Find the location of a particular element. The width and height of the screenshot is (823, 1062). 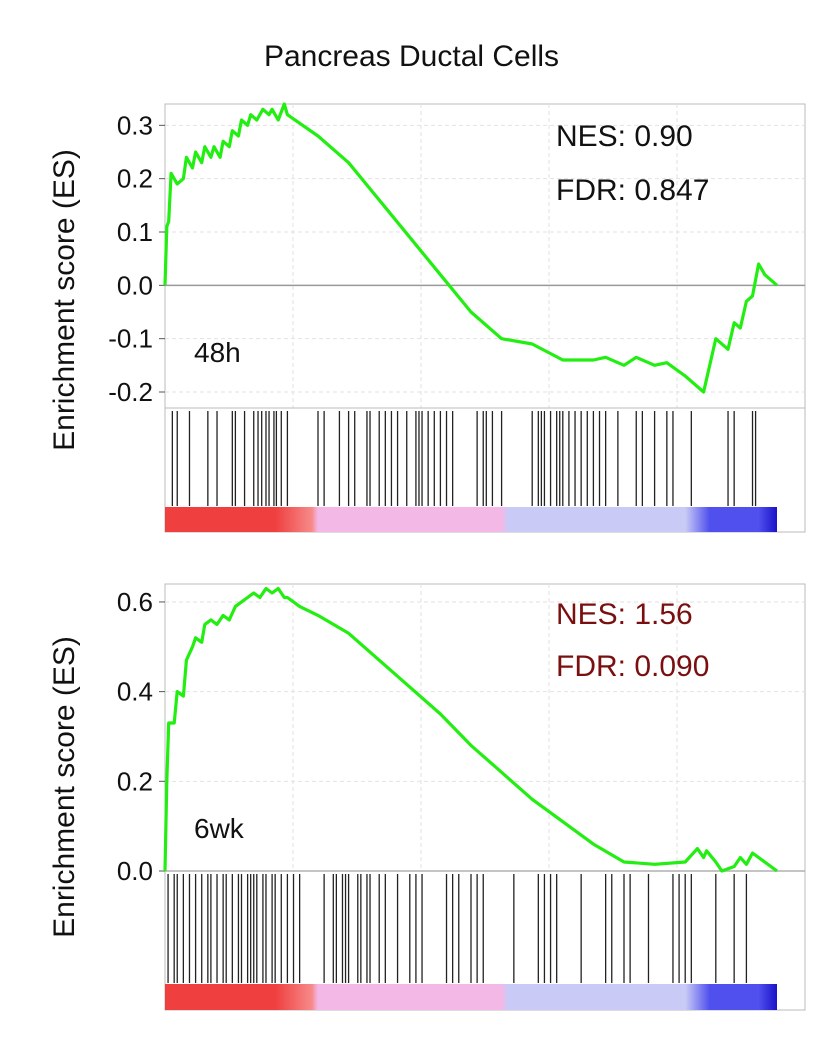

y-tick-label: -0.1 is located at coordinates (130, 339).